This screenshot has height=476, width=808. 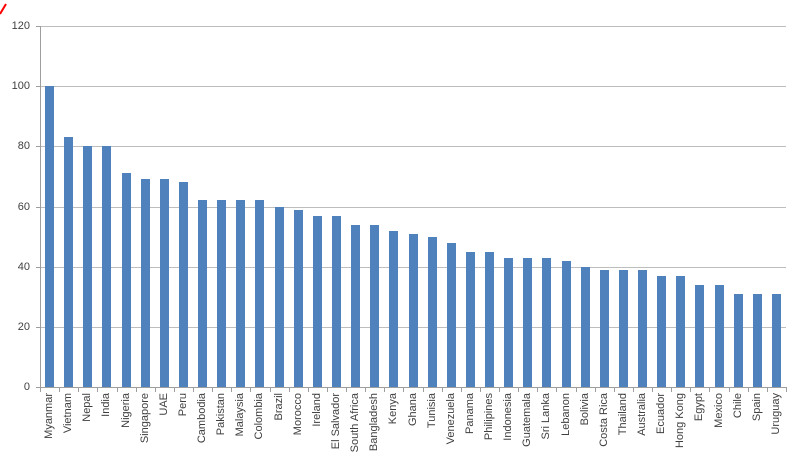 I want to click on bar-brazil, so click(x=279, y=296).